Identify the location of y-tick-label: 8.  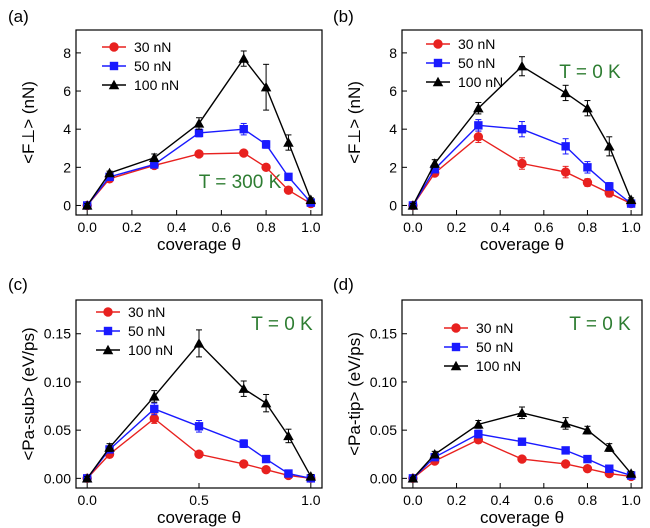
(67, 53).